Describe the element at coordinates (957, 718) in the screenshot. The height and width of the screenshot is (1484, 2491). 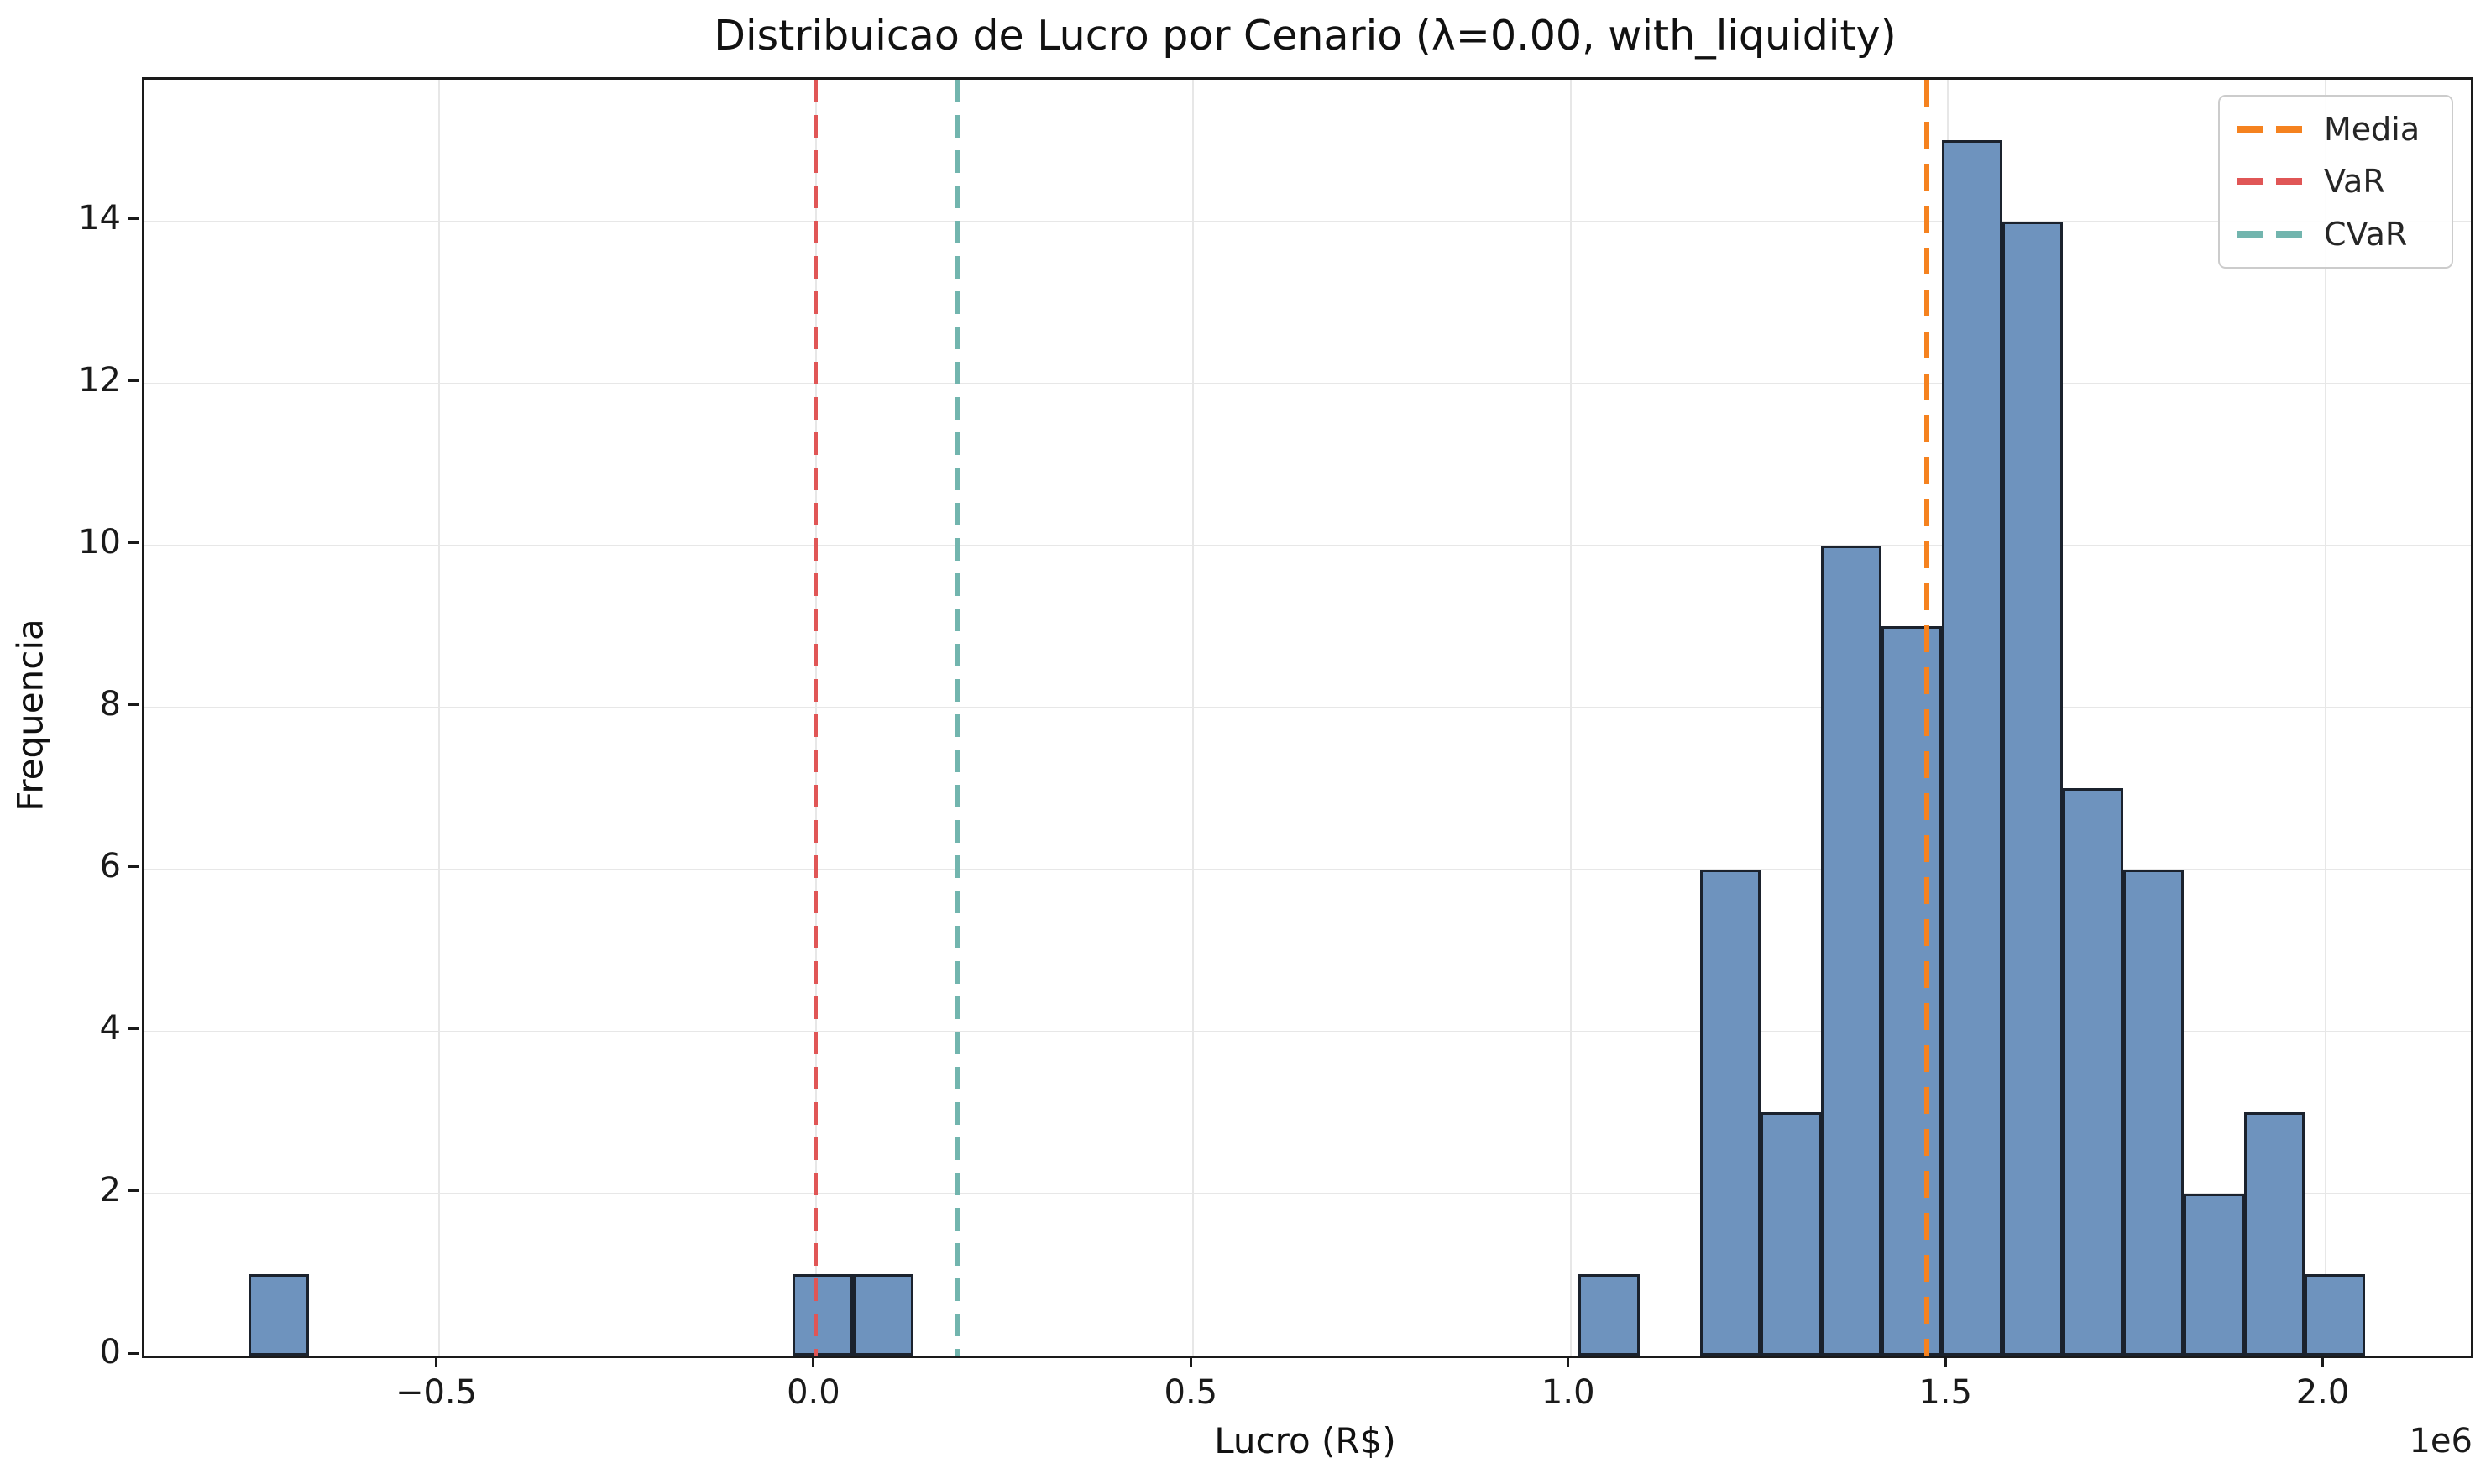
I see `cvar-line` at that location.